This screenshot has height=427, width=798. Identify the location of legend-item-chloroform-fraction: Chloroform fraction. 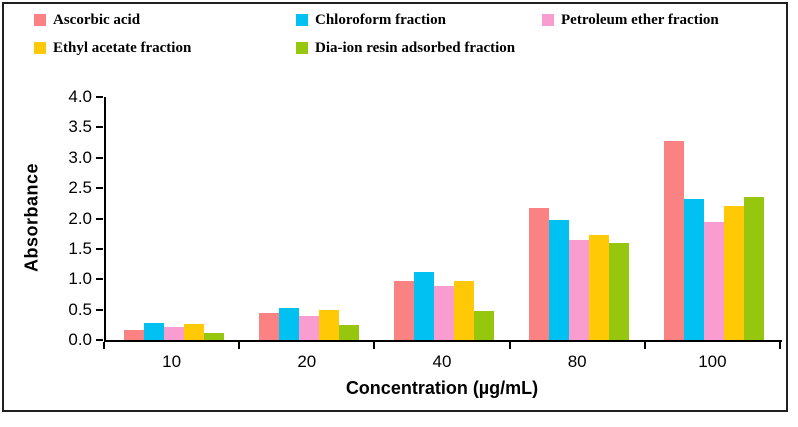
(371, 20).